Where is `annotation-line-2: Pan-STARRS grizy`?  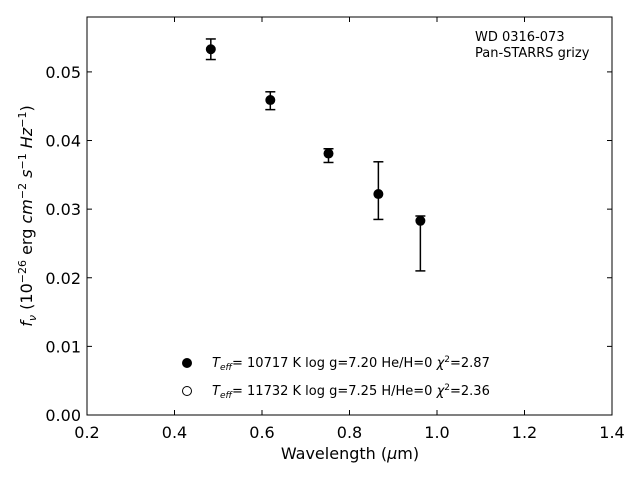 annotation-line-2: Pan-STARRS grizy is located at coordinates (532, 53).